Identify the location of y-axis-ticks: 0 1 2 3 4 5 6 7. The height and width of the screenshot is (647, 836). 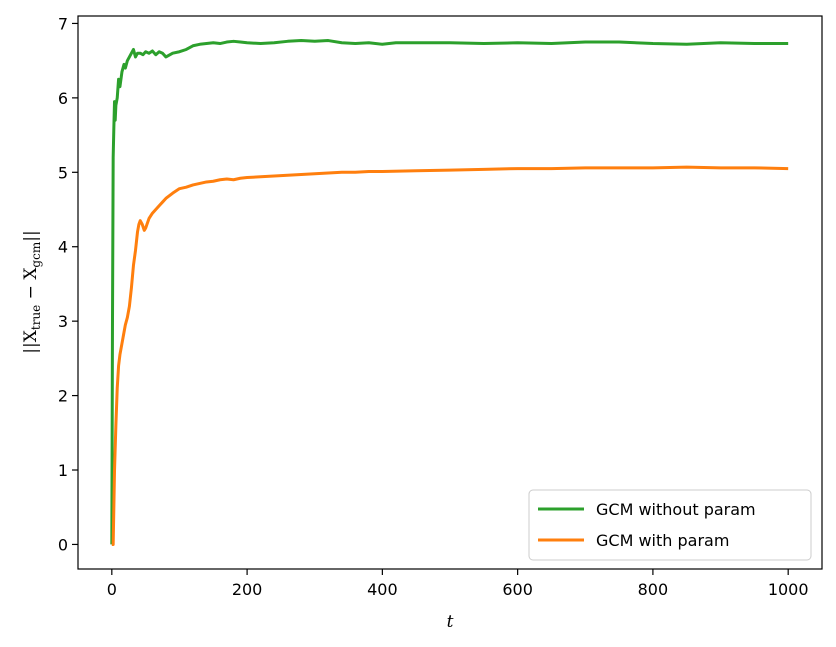
(68, 284).